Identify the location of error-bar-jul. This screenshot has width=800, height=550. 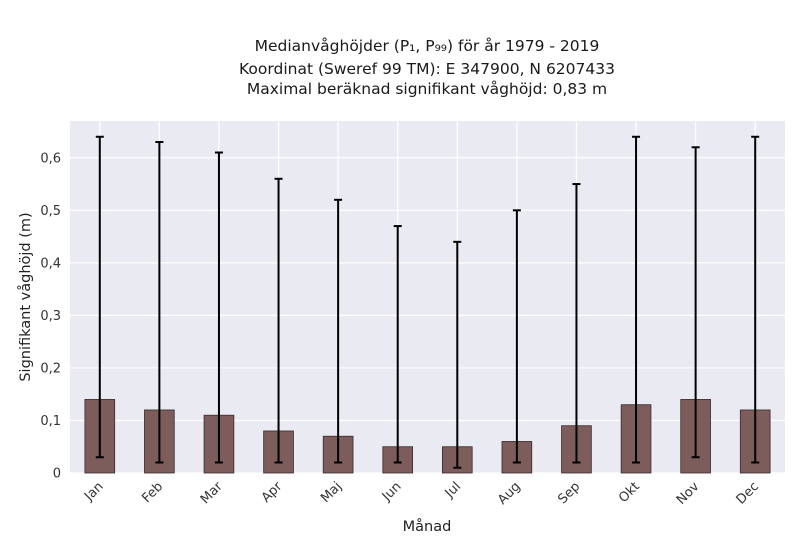
(457, 354).